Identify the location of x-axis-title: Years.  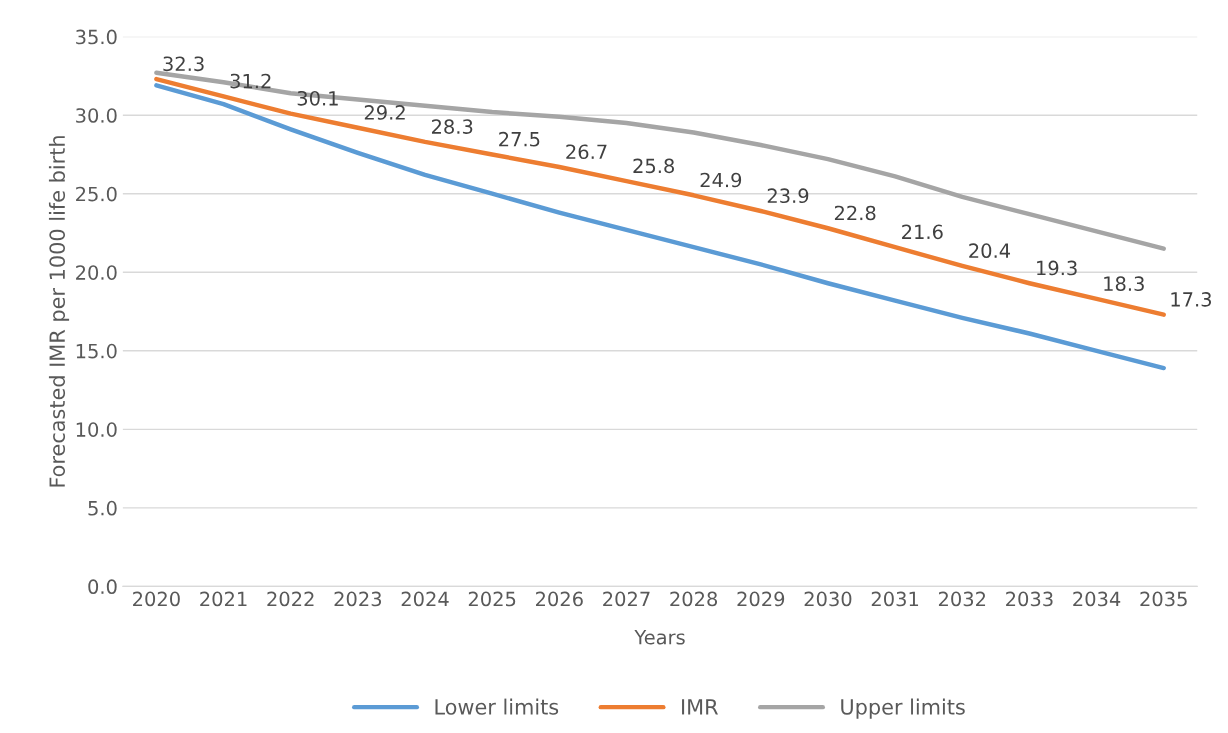
(659, 637).